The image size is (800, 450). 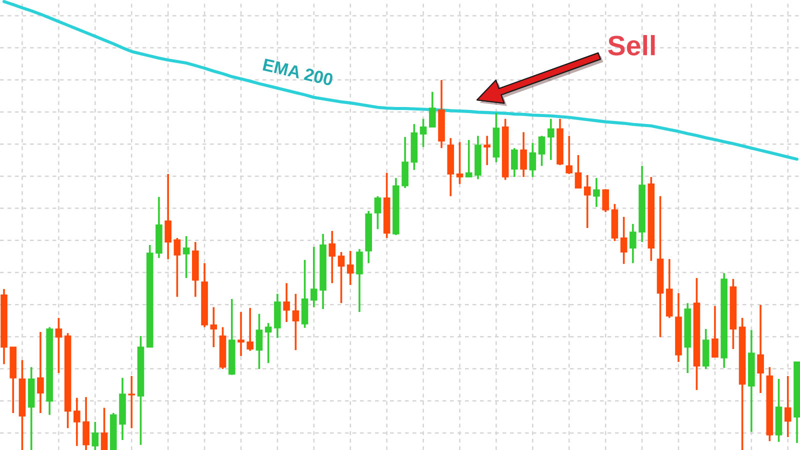 I want to click on text: Sell, so click(x=631, y=45).